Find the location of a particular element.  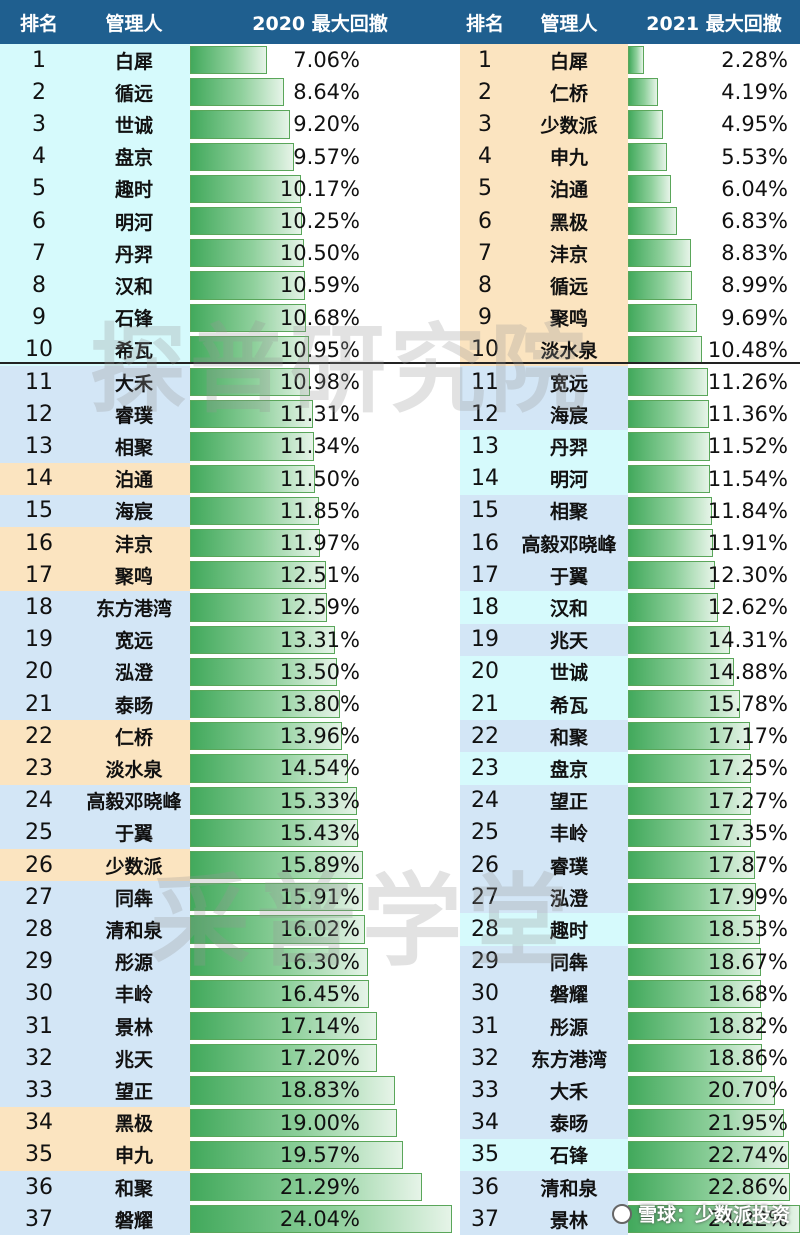

drawdown-value: 17.35% is located at coordinates (747, 832).